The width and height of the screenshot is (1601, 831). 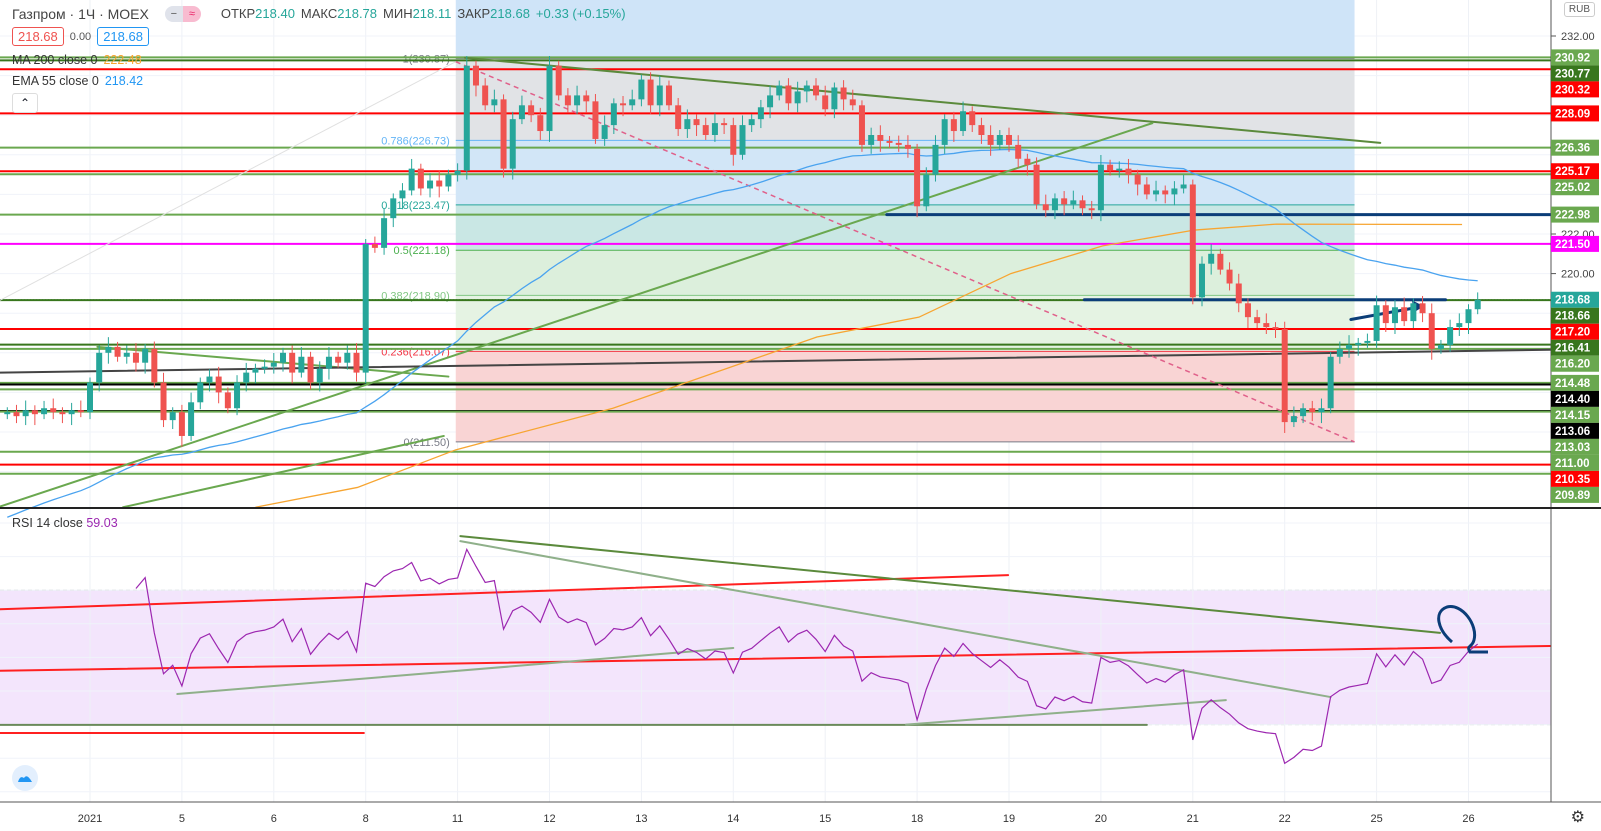 What do you see at coordinates (1573, 384) in the screenshot?
I see `price-level-label: 214.48` at bounding box center [1573, 384].